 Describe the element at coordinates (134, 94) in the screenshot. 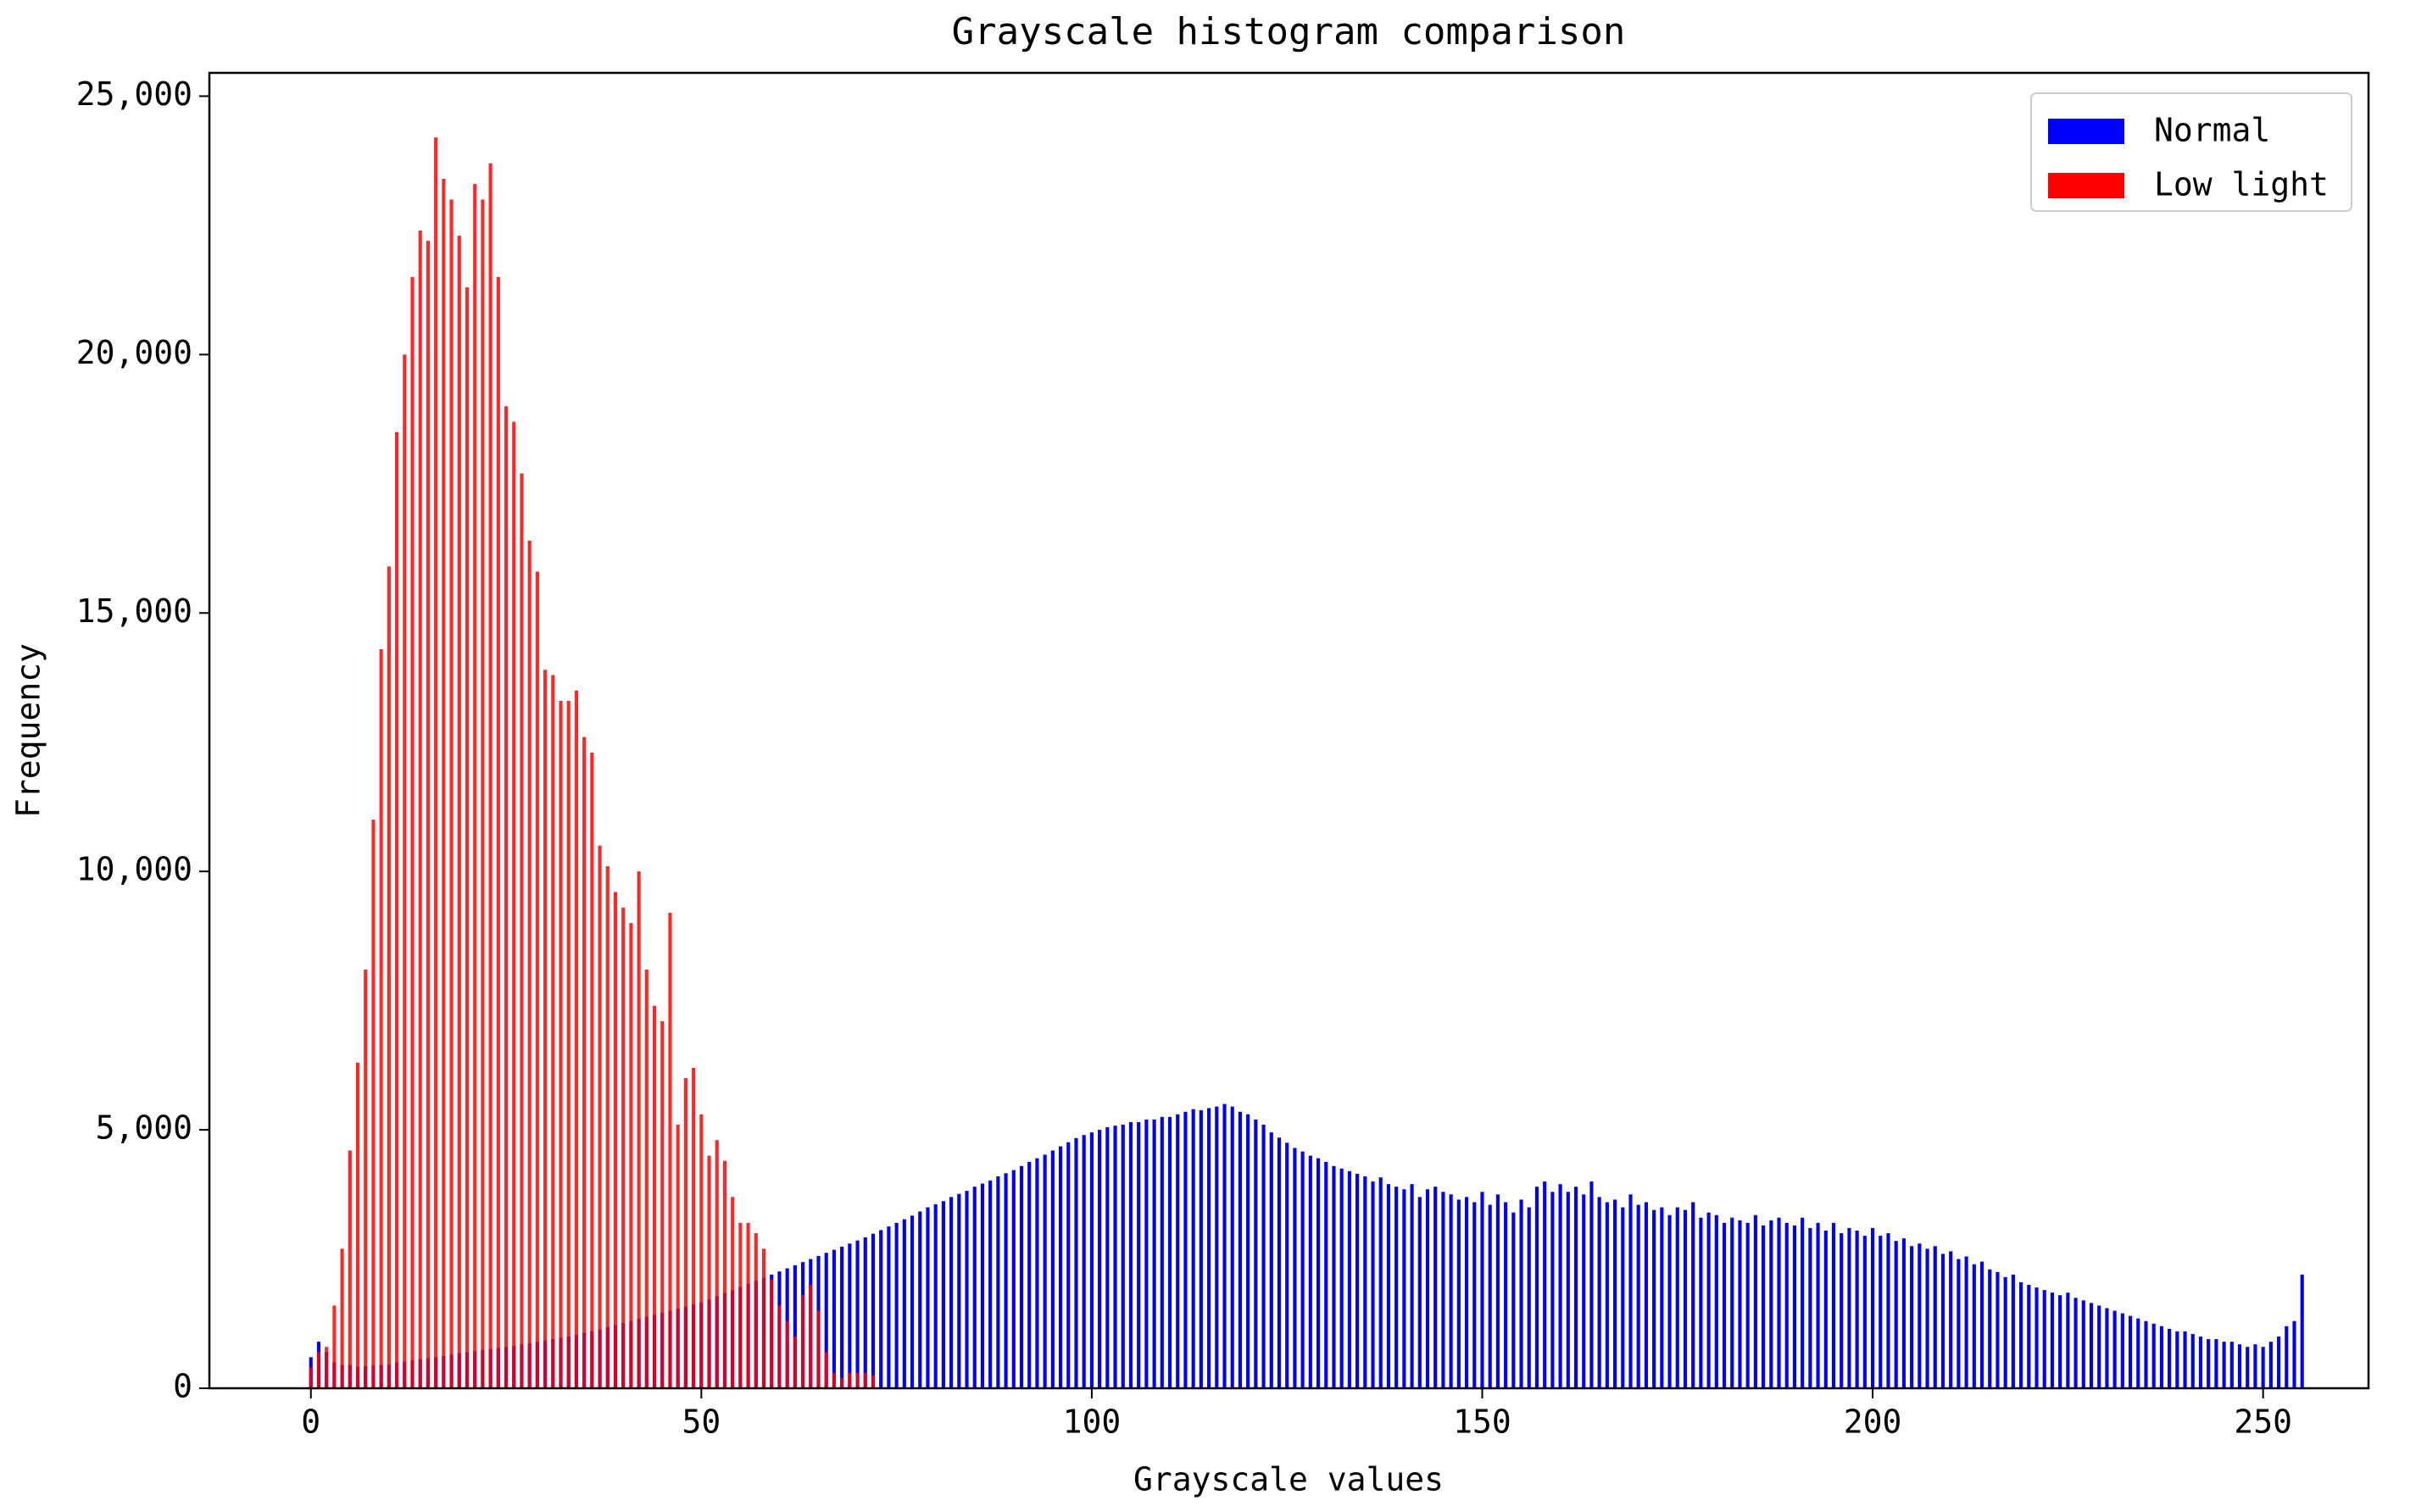

I see `y-tick-label: 25,000` at that location.